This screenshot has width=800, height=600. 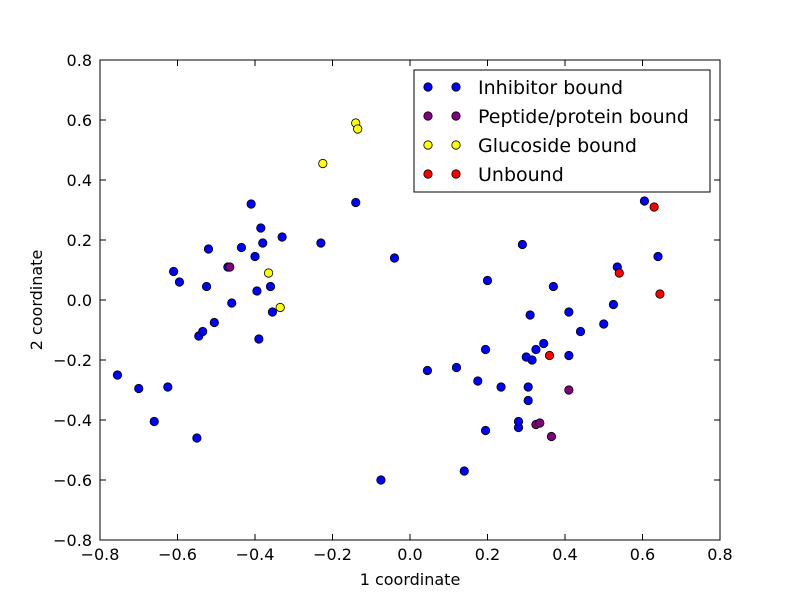 I want to click on legend-label-glucoside-bound: Glucoside bound, so click(x=557, y=146).